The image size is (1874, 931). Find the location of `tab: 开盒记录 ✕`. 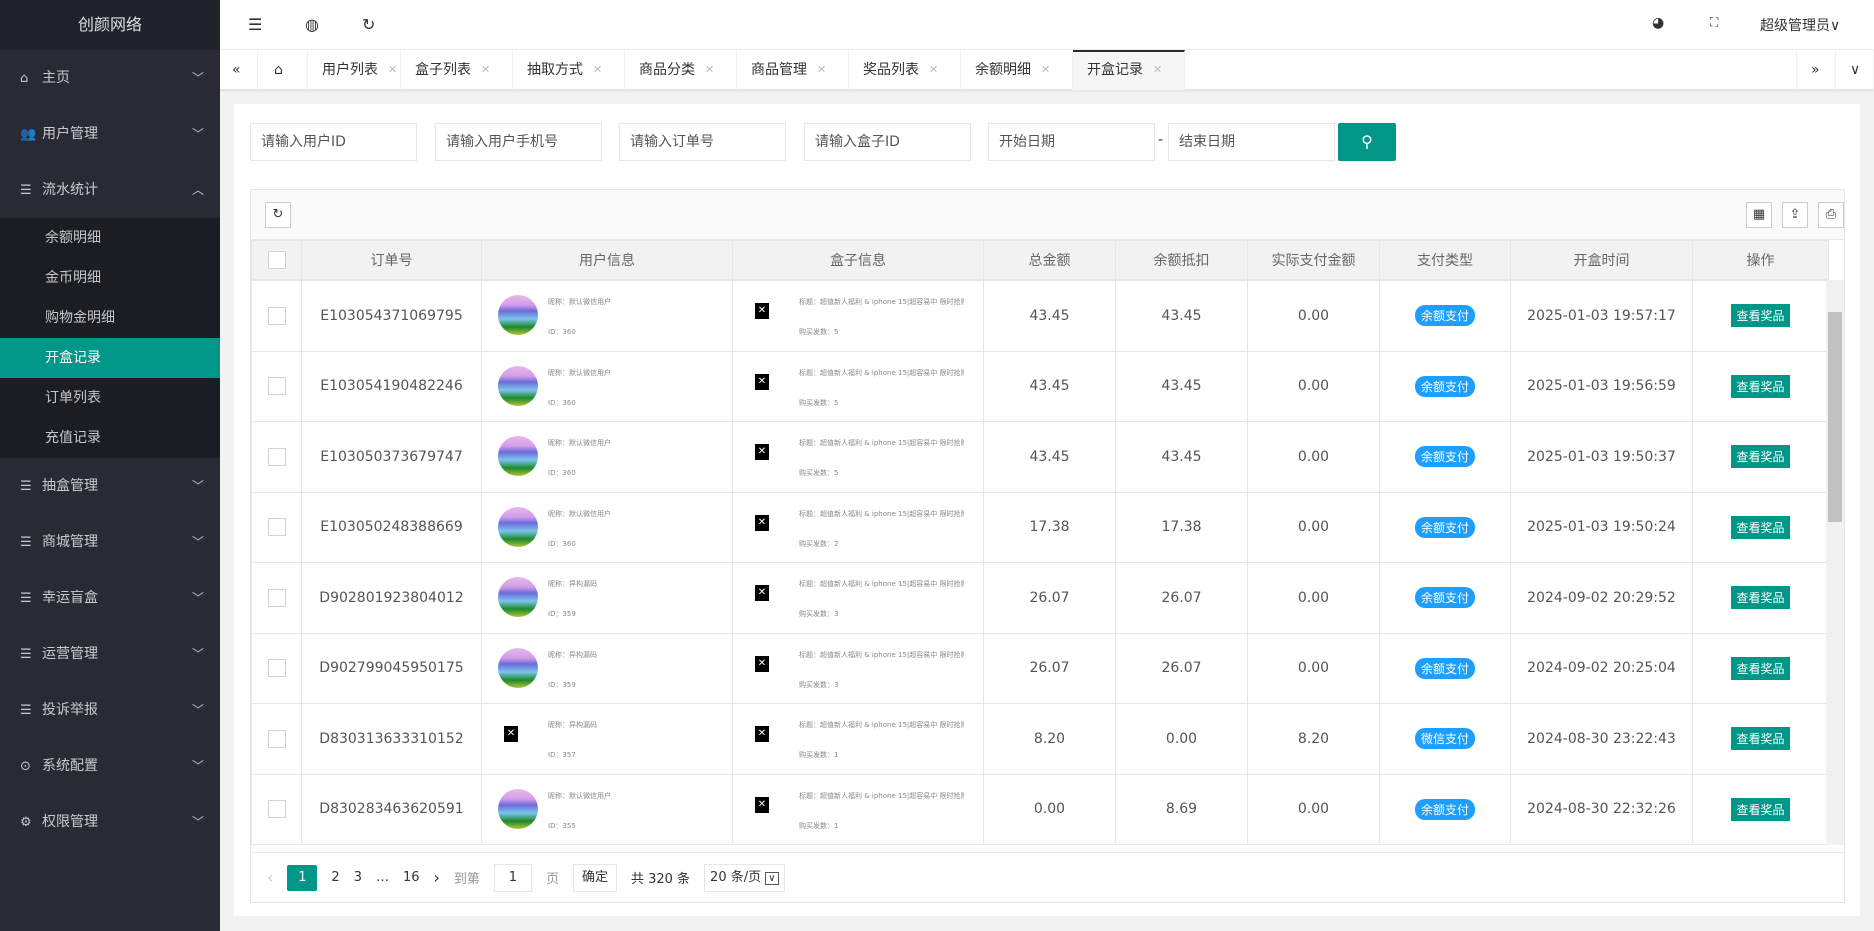

tab: 开盒记录 ✕ is located at coordinates (1129, 70).